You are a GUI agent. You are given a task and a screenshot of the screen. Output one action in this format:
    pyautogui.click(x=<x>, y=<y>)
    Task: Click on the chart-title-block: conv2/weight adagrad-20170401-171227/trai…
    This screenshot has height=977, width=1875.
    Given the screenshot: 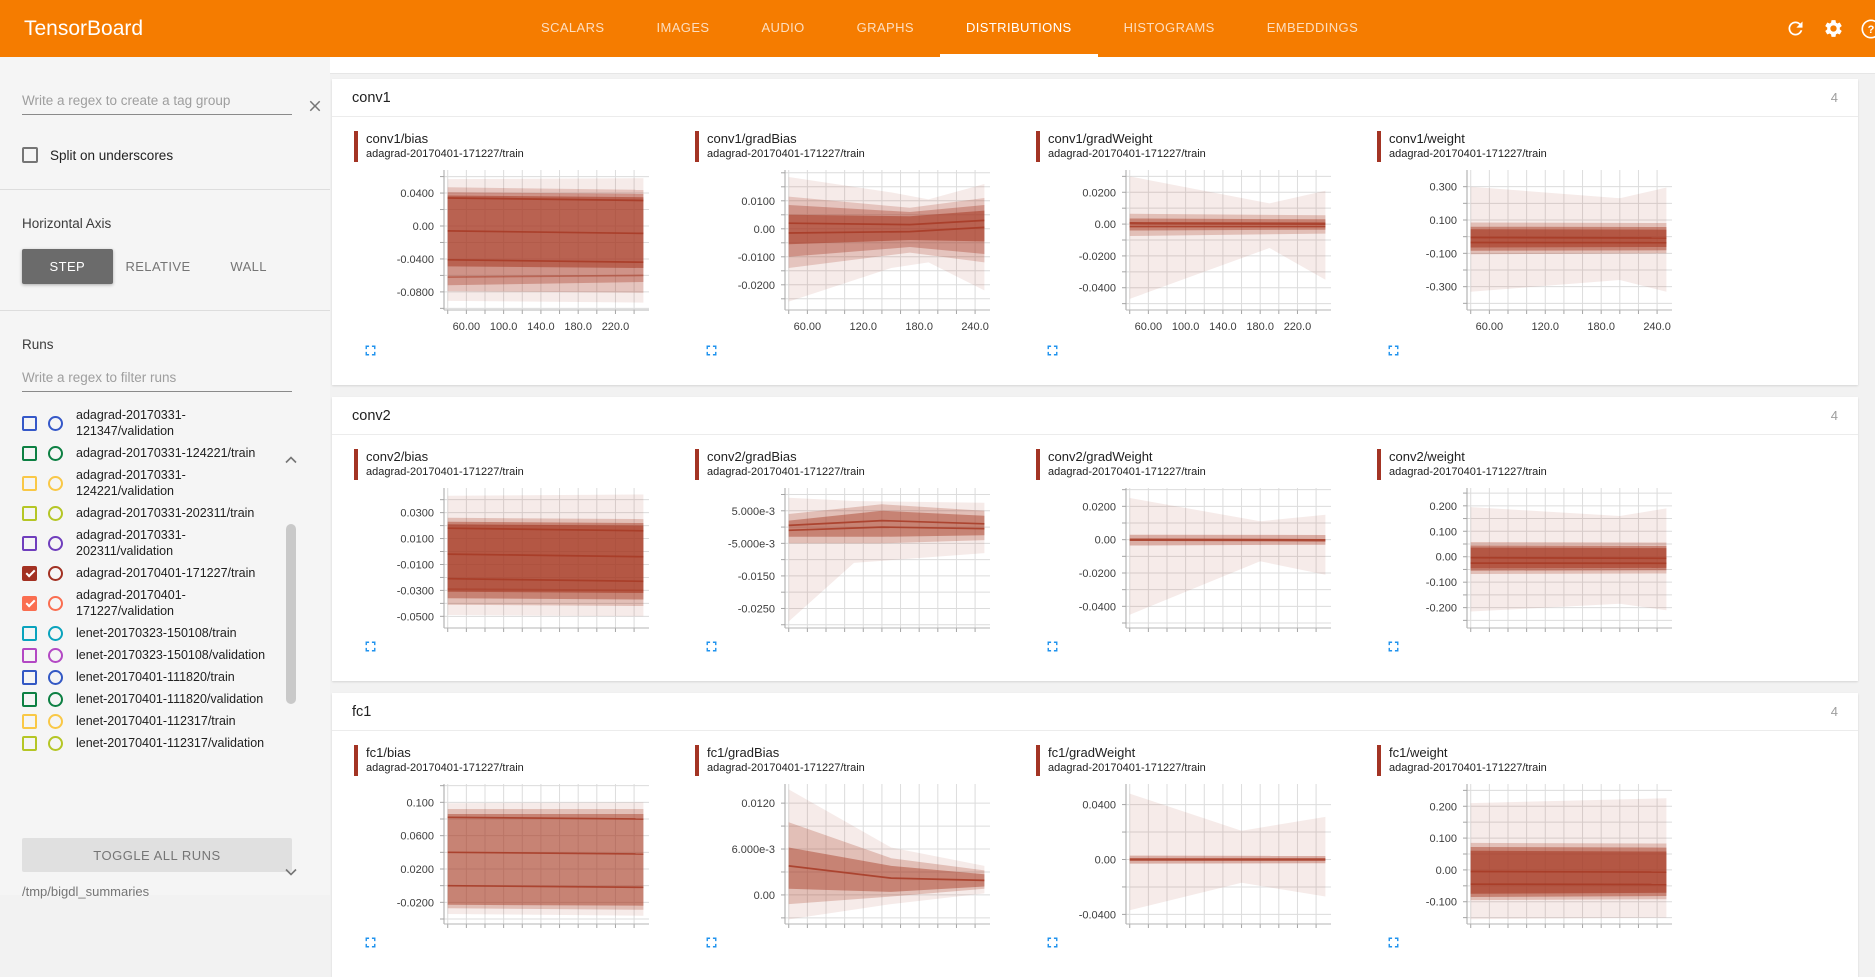 What is the action you would take?
    pyautogui.click(x=1541, y=464)
    